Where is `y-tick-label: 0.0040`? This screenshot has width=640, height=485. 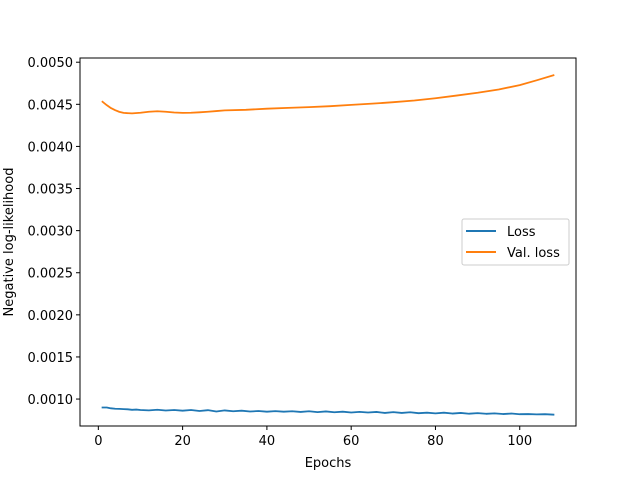 y-tick-label: 0.0040 is located at coordinates (51, 147).